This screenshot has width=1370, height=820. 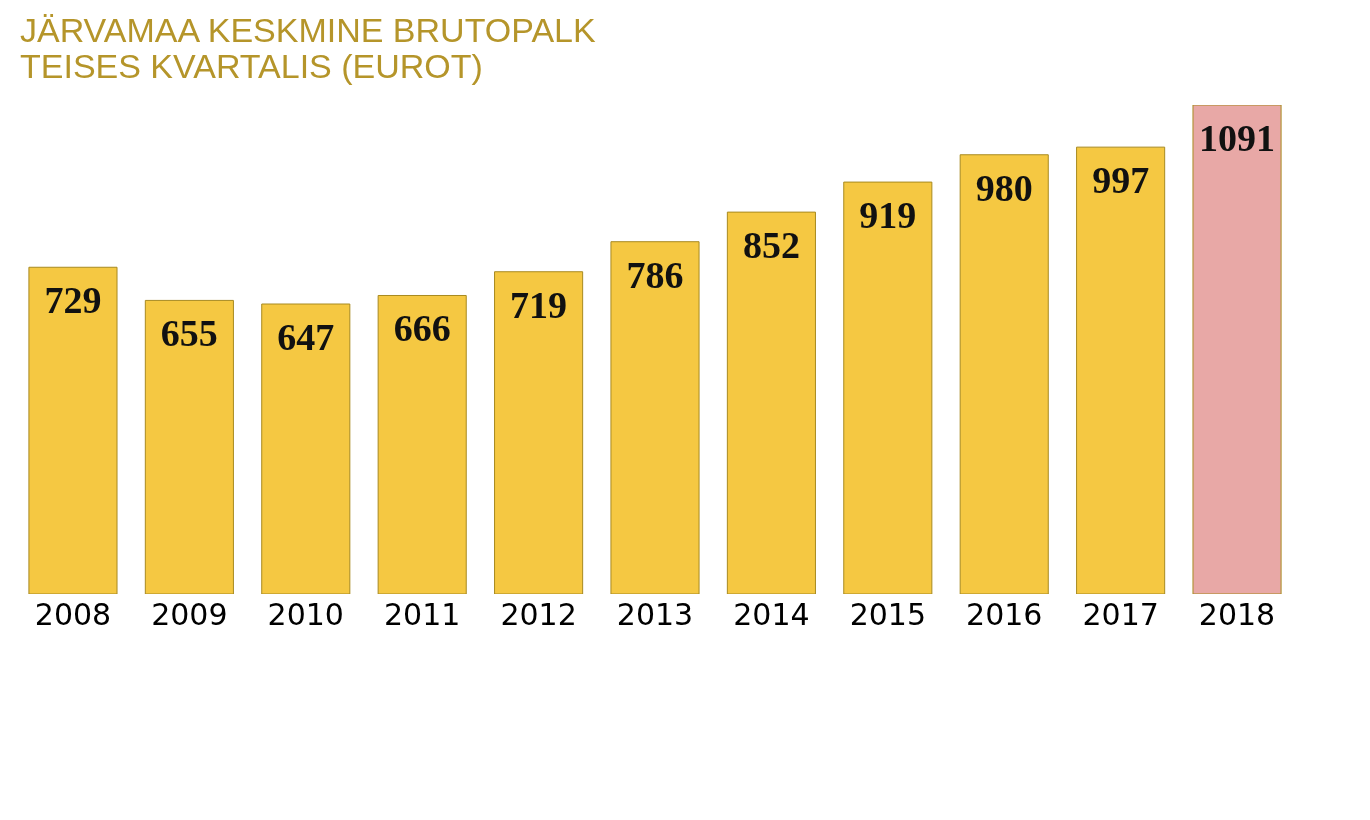 I want to click on x-tick-label: 2014, so click(x=771, y=614).